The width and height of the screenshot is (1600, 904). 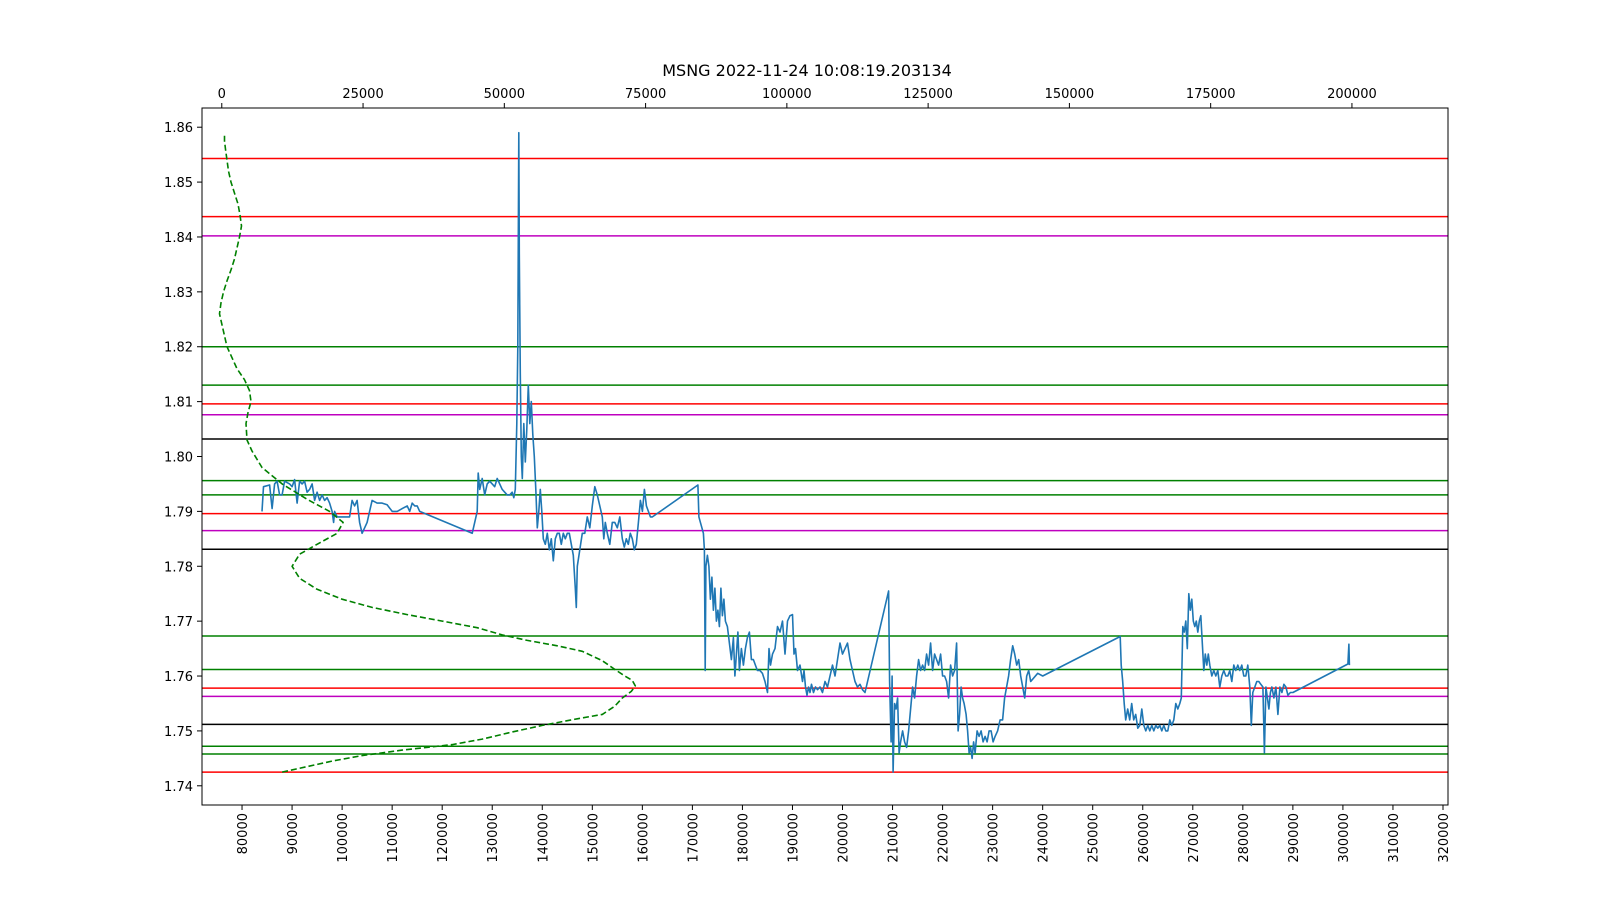 I want to click on y-tick-label-9: 1.83, so click(x=178, y=293).